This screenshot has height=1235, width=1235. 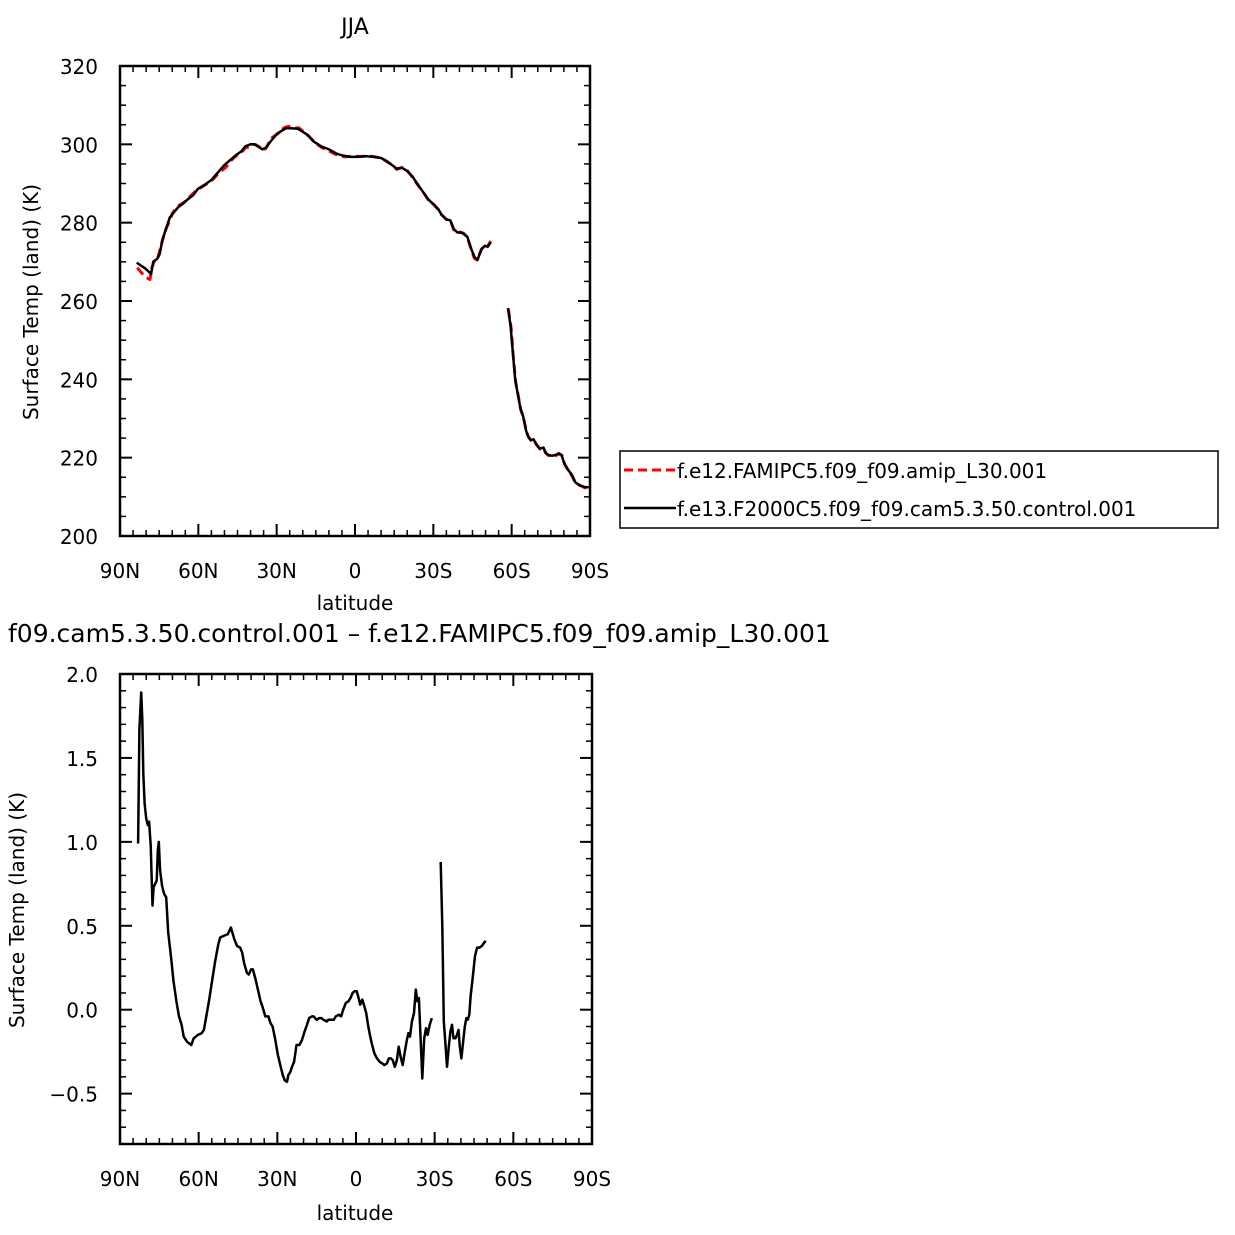 What do you see at coordinates (356, 1179) in the screenshot?
I see `bottom-x-tick-label: 0` at bounding box center [356, 1179].